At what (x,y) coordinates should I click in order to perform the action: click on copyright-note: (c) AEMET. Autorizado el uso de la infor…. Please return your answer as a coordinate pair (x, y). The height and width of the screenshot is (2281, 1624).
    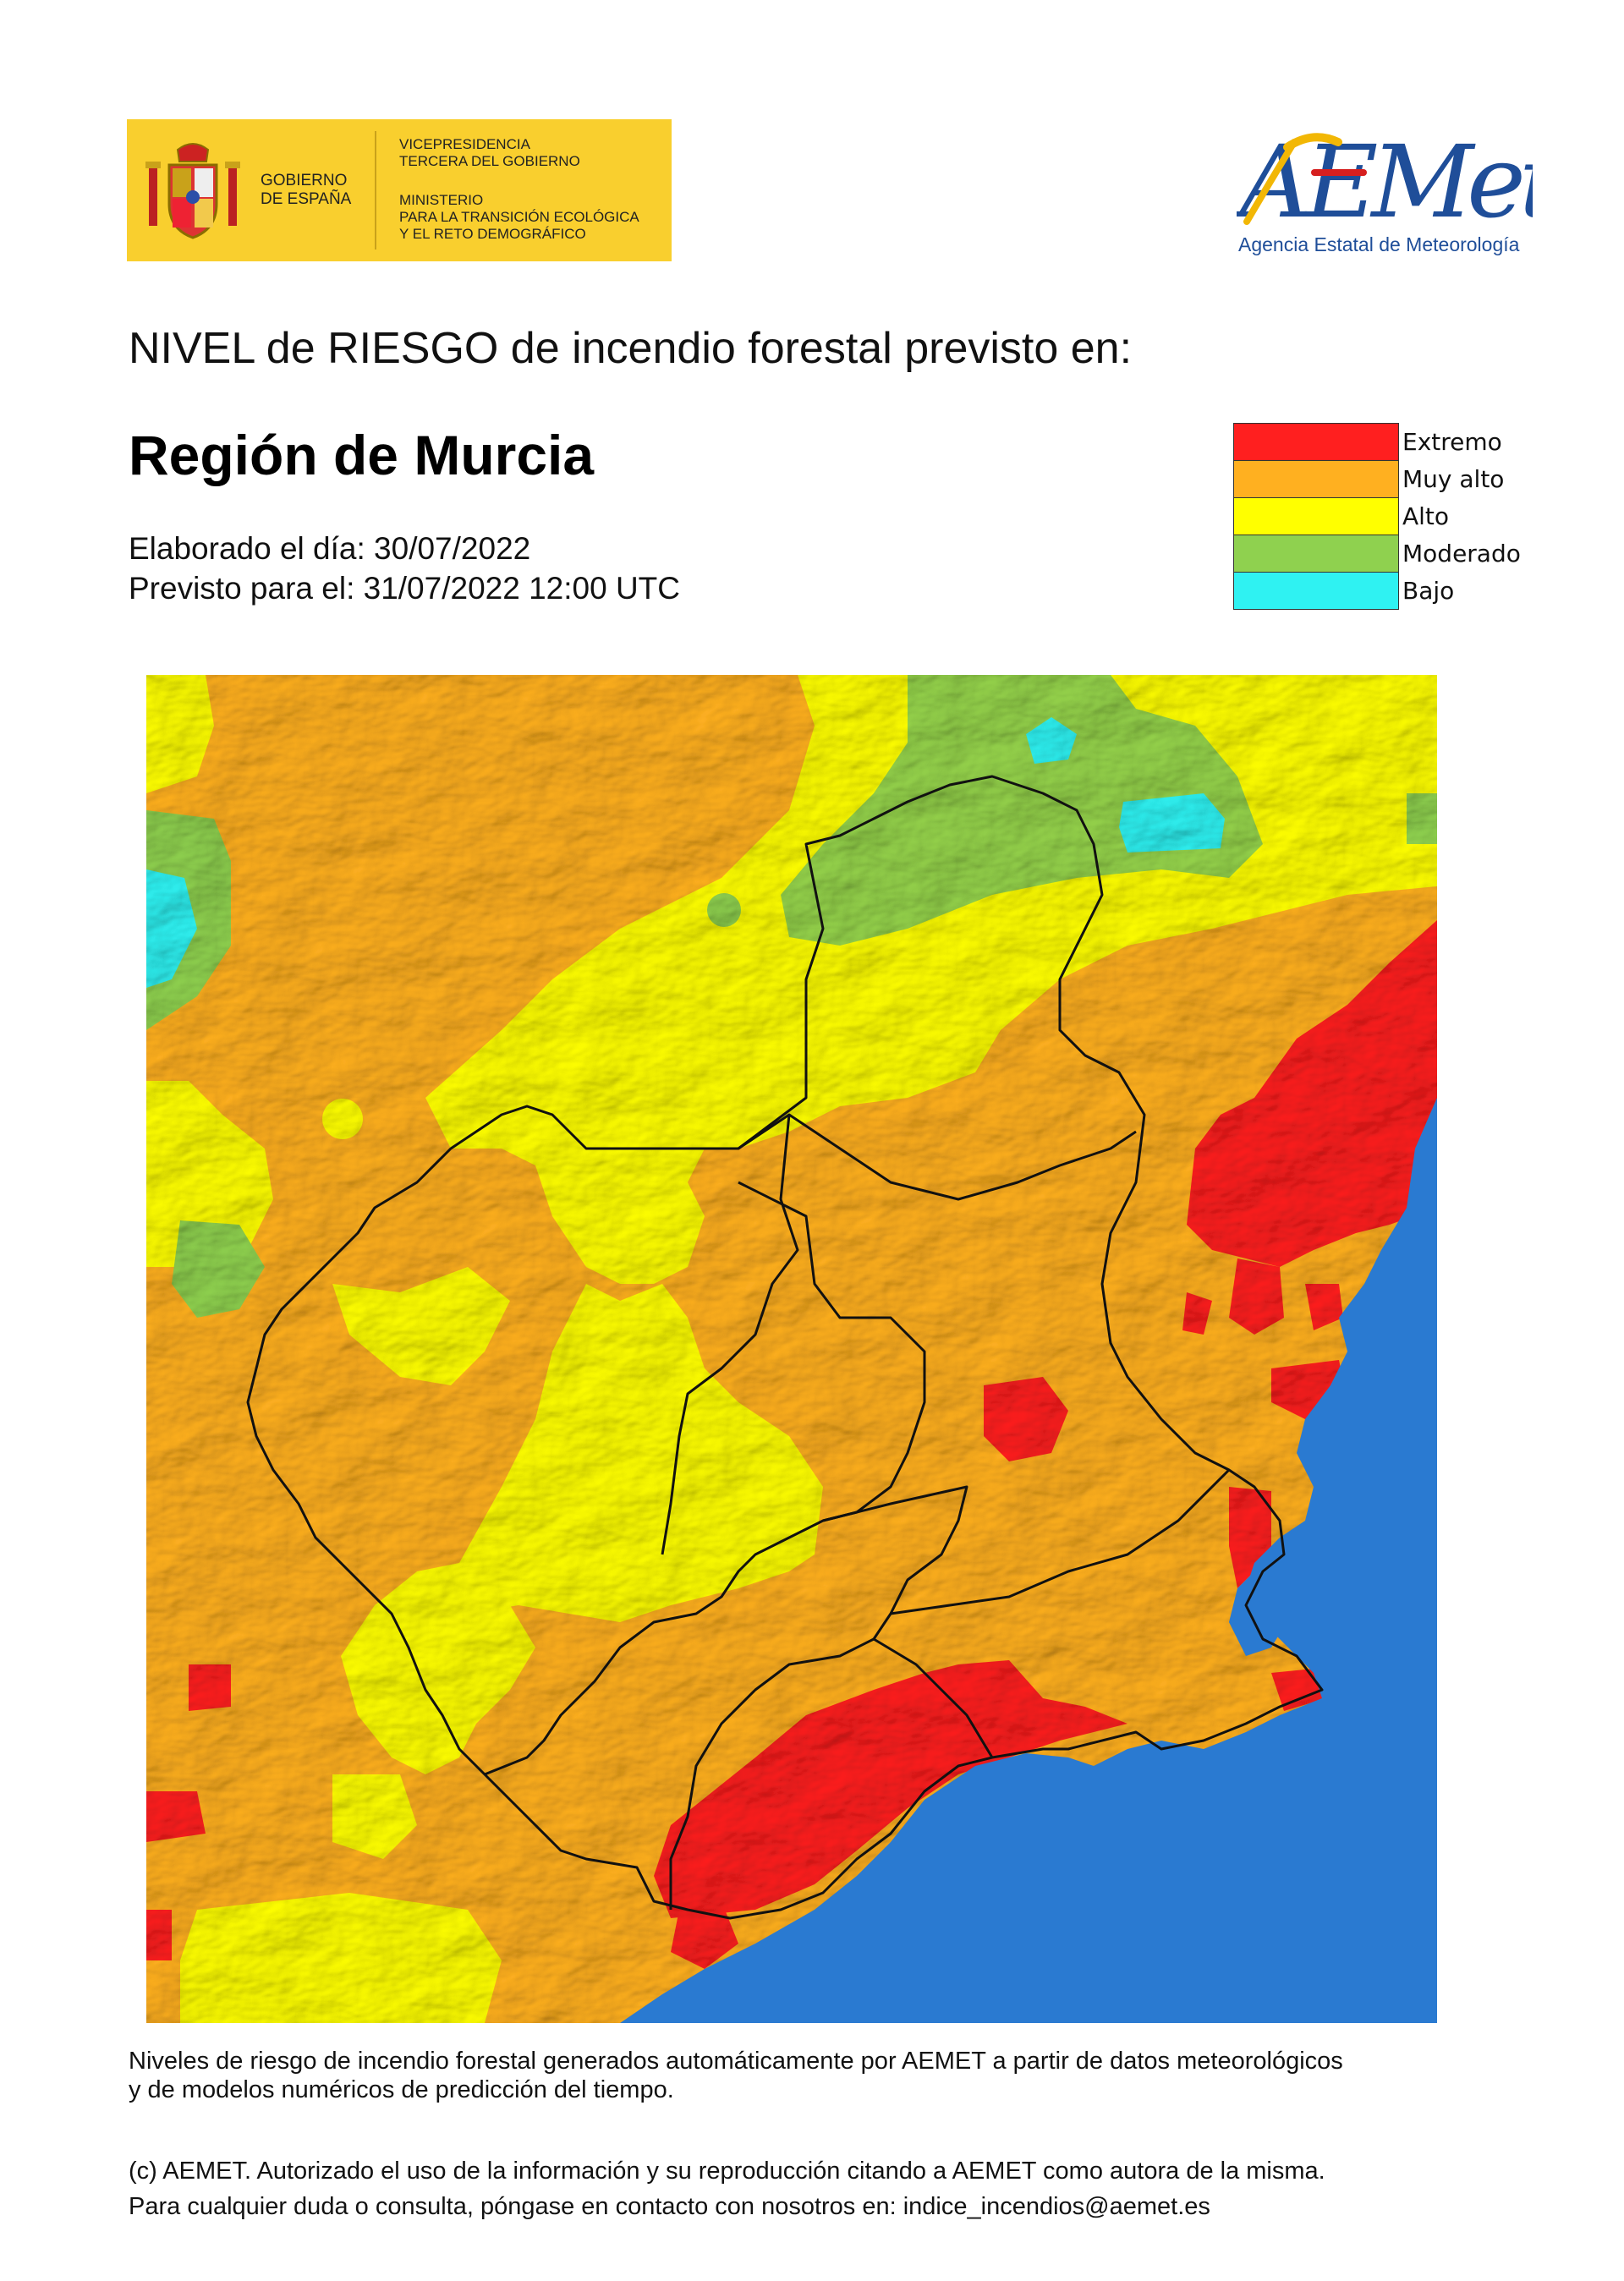
    Looking at the image, I should click on (727, 2189).